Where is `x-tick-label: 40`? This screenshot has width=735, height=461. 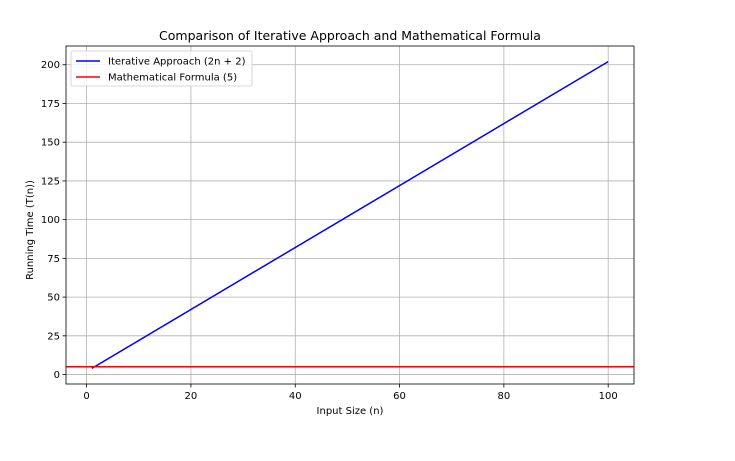 x-tick-label: 40 is located at coordinates (295, 396).